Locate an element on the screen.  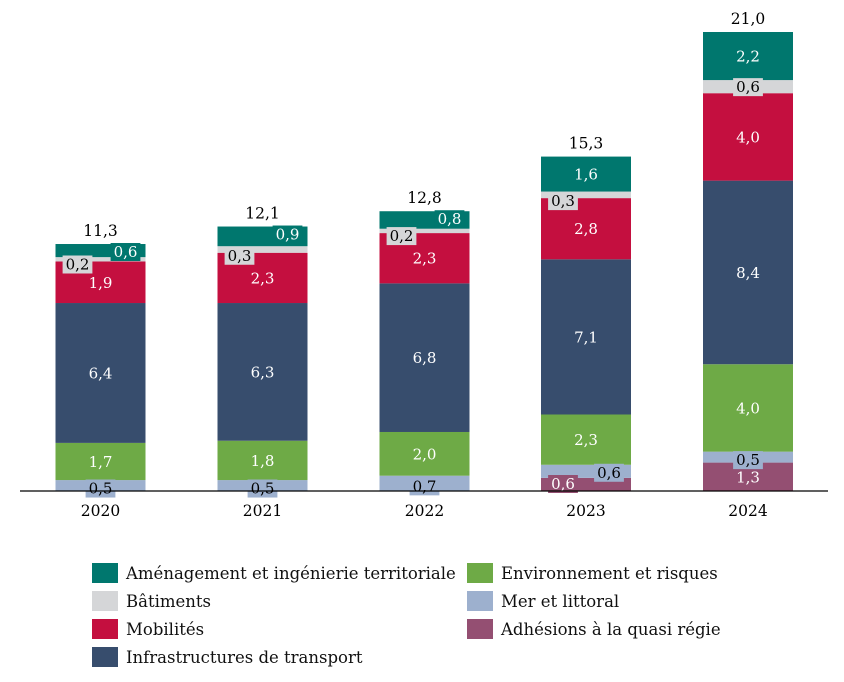
segment-label-environnement-et-risques-2024: 4,0 is located at coordinates (748, 408).